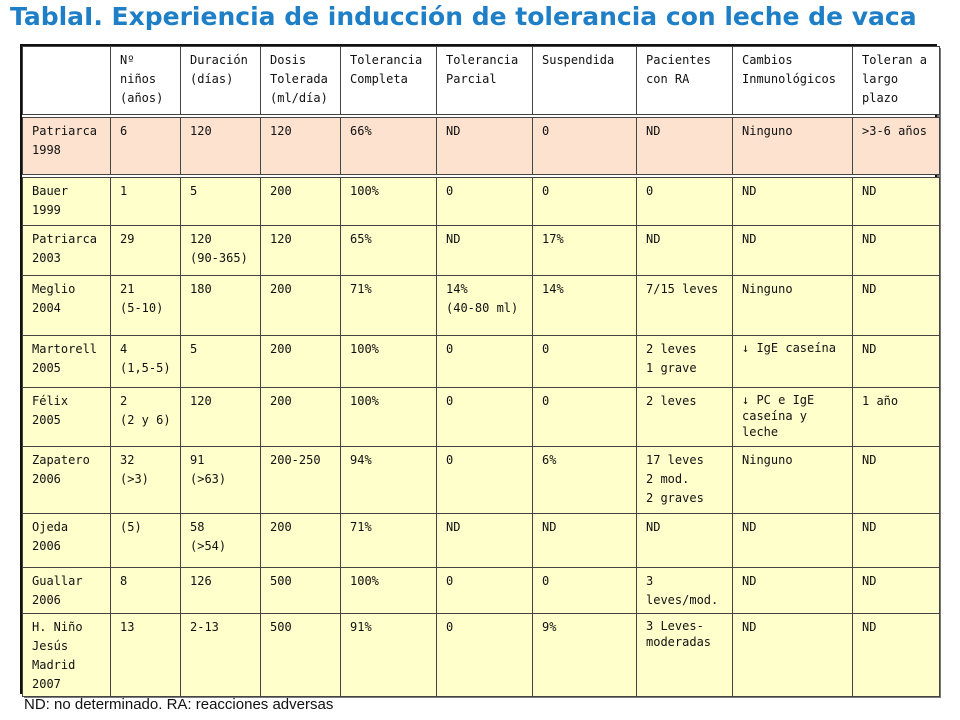 This screenshot has height=720, width=960. Describe the element at coordinates (124, 190) in the screenshot. I see `cell-text: 1` at that location.